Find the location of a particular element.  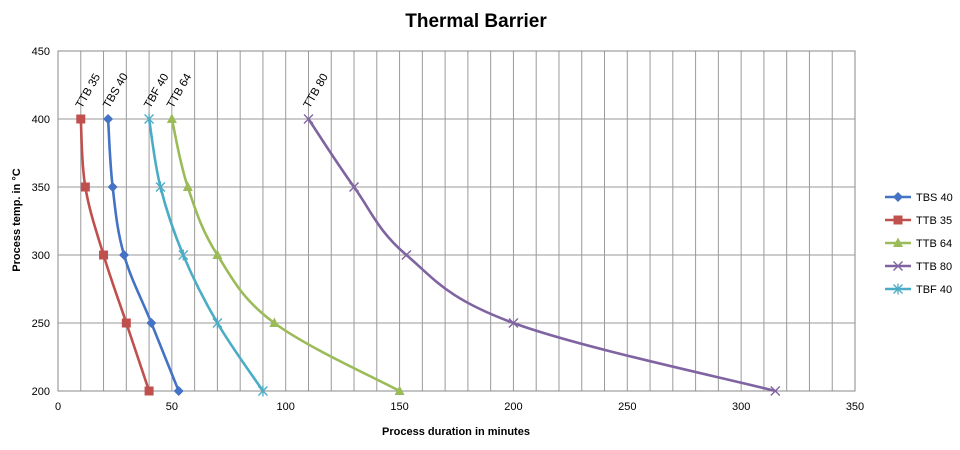

legend-label-ttb-64: TTB 64 is located at coordinates (934, 244).